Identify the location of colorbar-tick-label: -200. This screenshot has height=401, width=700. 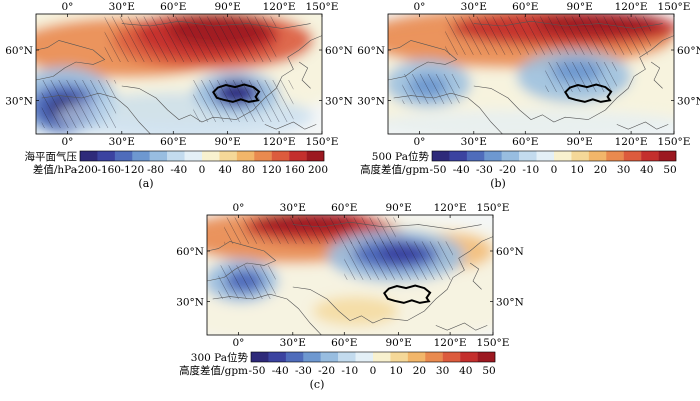
(86, 170).